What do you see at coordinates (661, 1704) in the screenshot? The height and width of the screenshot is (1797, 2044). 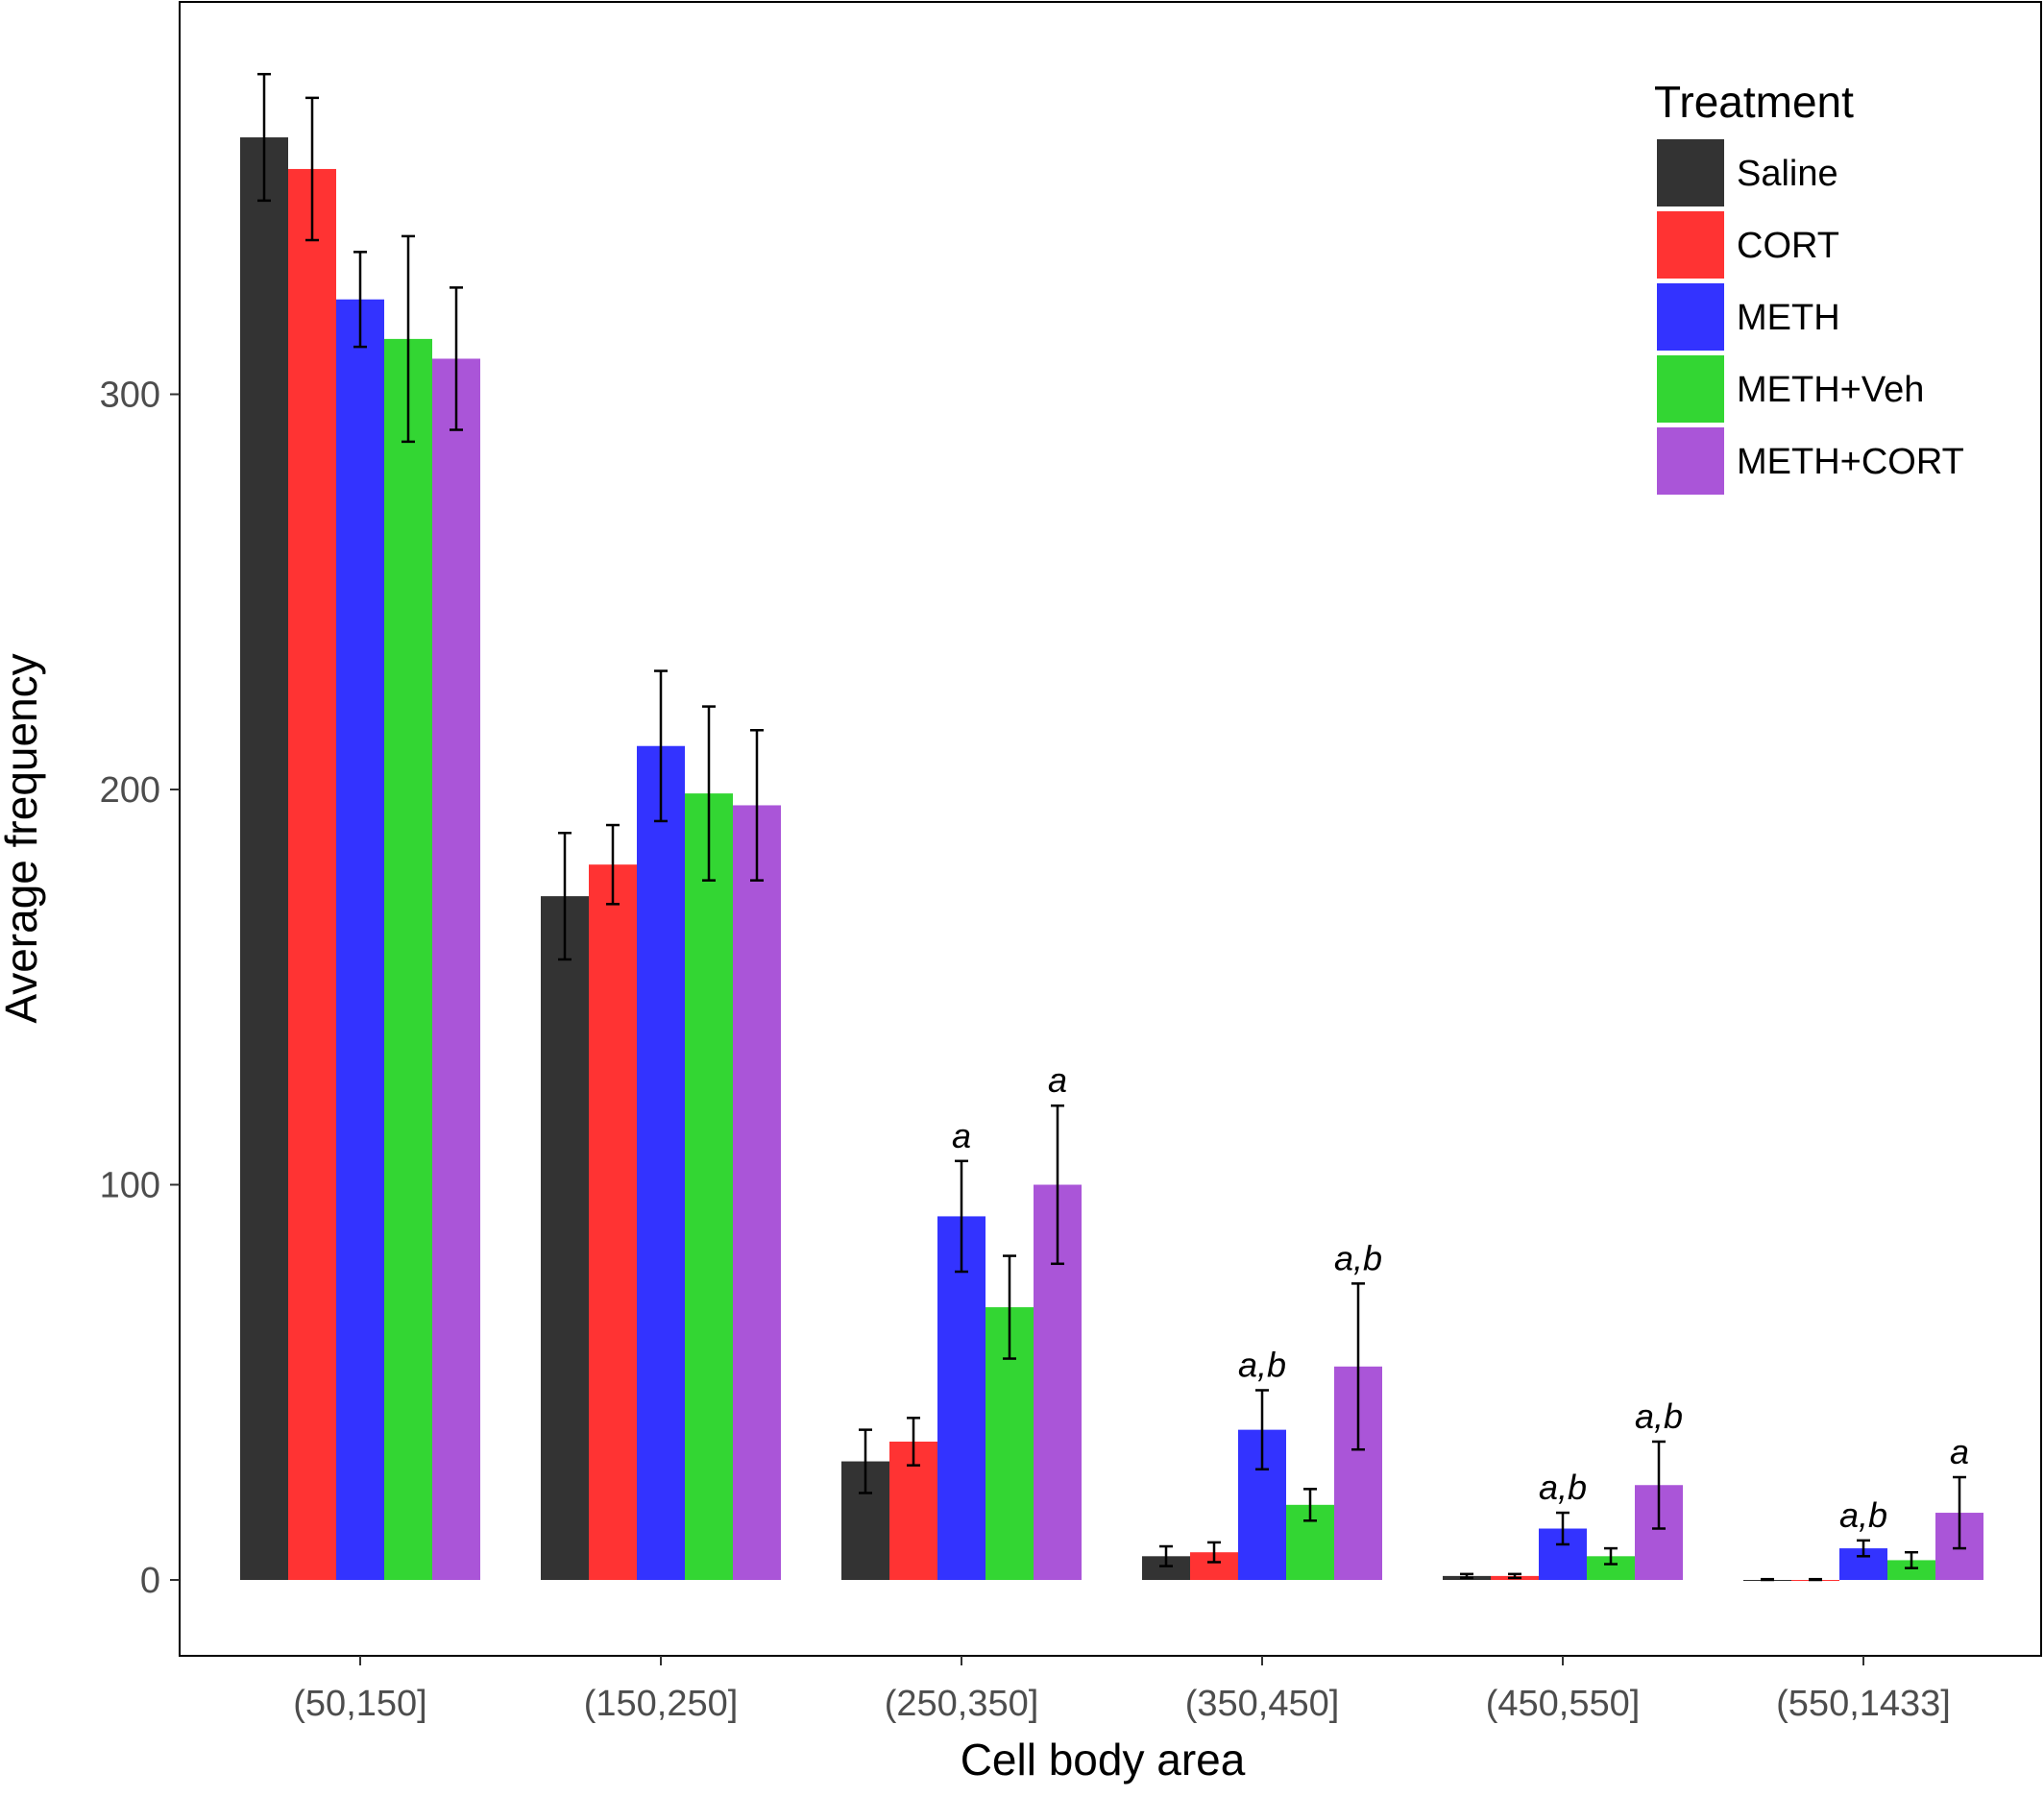 I see `x-tick-label: (150,250]` at bounding box center [661, 1704].